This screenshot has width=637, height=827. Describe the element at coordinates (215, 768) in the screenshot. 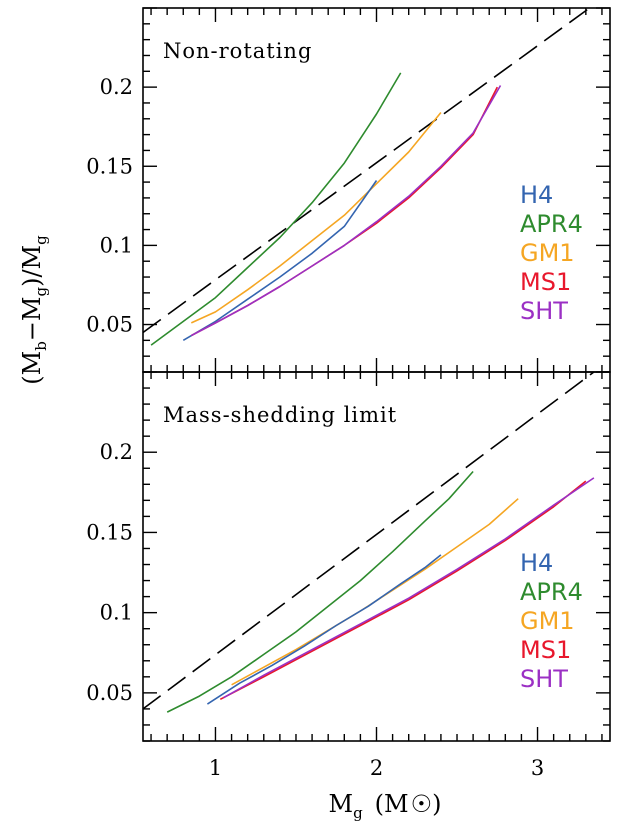

I see `x-tick-label: 1` at that location.